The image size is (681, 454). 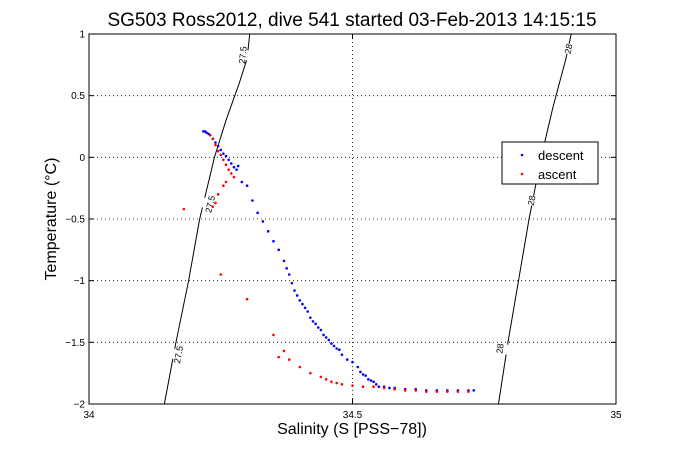 I want to click on y-tick-label: 0, so click(x=82, y=158).